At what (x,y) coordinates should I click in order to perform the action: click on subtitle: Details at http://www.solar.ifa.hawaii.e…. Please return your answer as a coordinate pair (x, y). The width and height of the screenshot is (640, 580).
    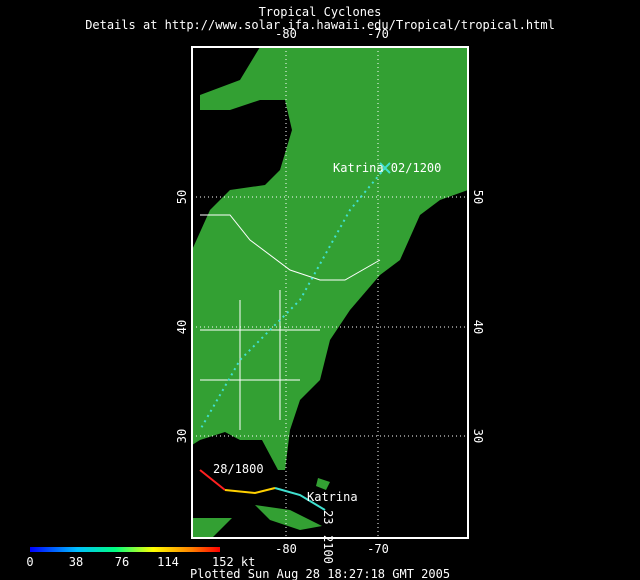
    Looking at the image, I should click on (320, 25).